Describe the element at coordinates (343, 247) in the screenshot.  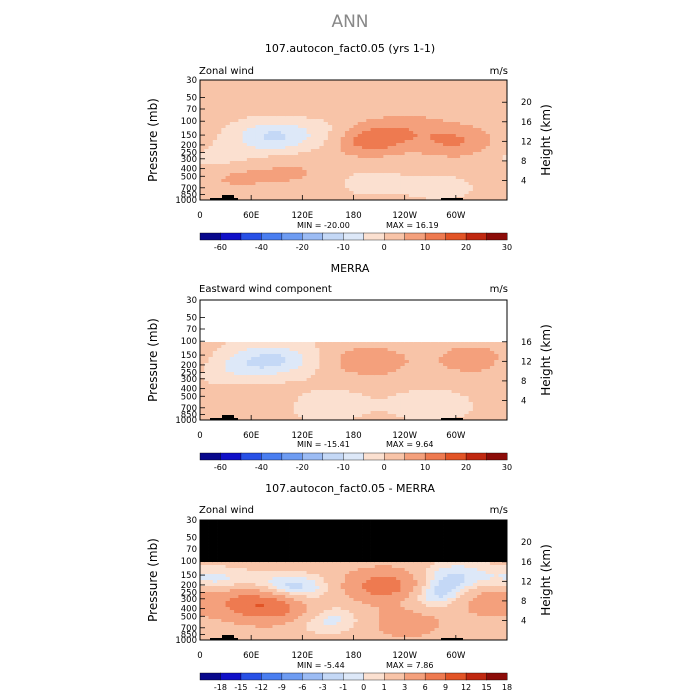
I see `colorbar-label: -10` at that location.